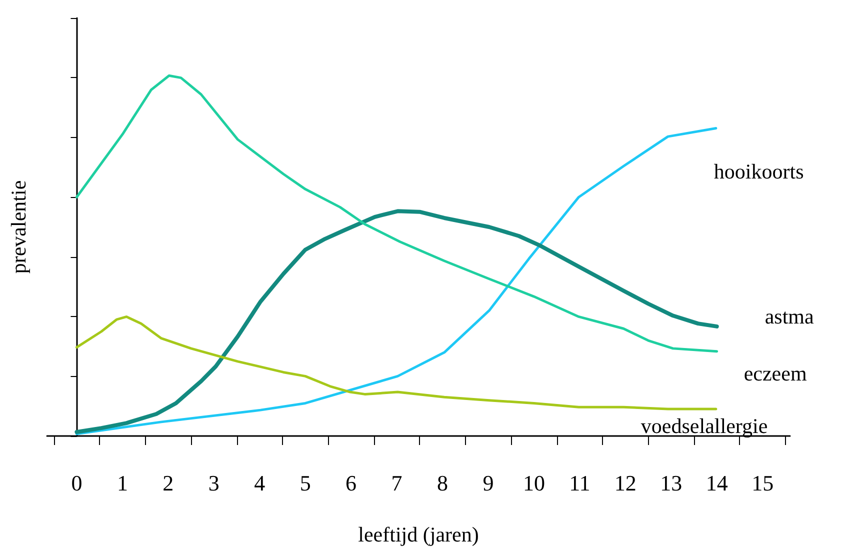 The image size is (845, 550). I want to click on x-axis-title: leeftijd (jaren), so click(418, 534).